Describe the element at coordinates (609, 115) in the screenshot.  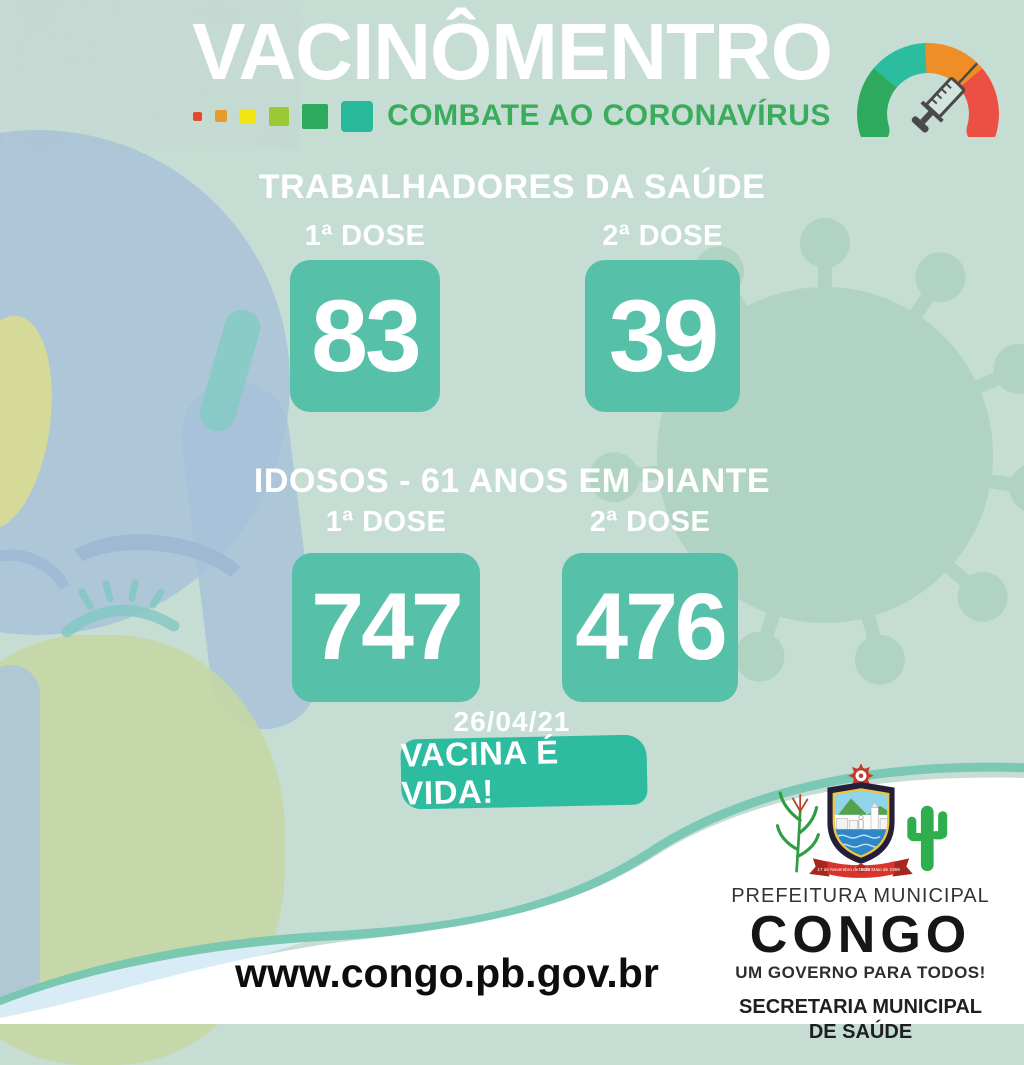
I see `page-subtitle: COMBATE AO CORONAVÍRUS` at that location.